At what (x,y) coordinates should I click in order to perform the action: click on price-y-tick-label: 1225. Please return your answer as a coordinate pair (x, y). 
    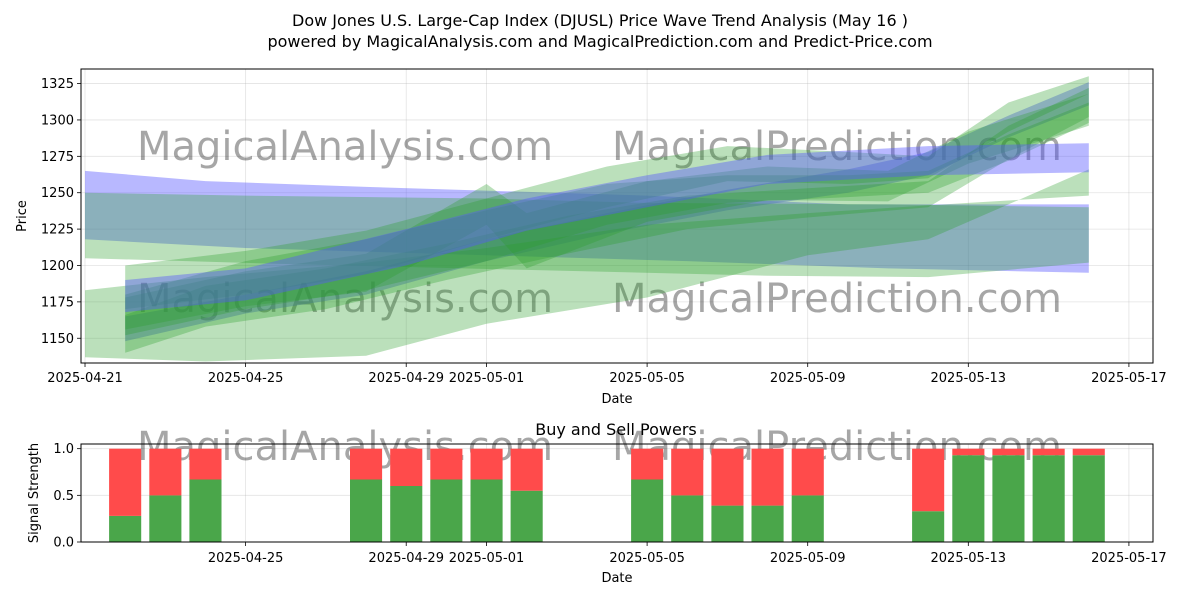
    Looking at the image, I should click on (57, 230).